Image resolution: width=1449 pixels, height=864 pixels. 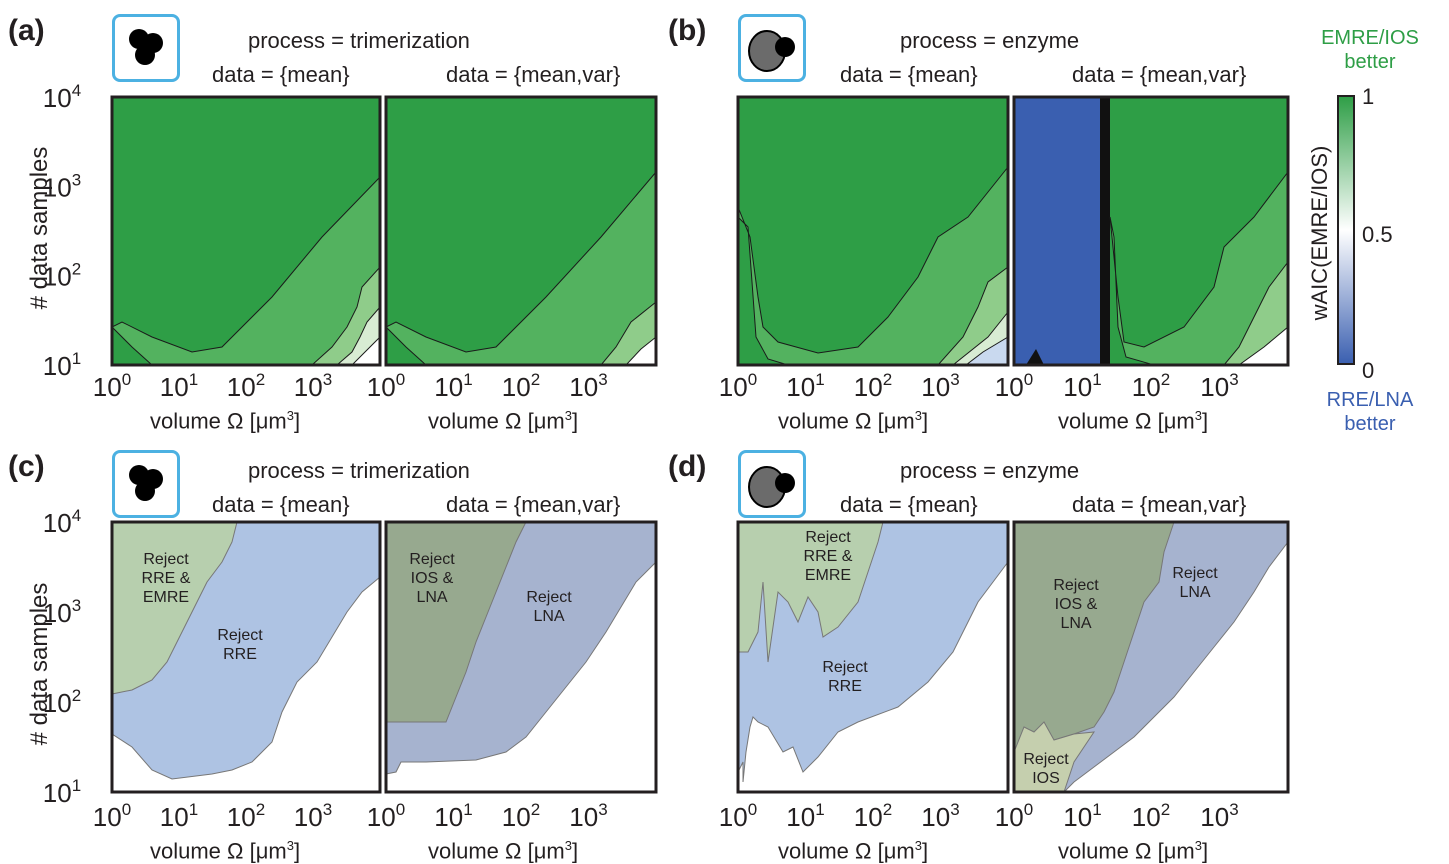 What do you see at coordinates (281, 504) in the screenshot?
I see `subplot-title-c-left: data = {mean}` at bounding box center [281, 504].